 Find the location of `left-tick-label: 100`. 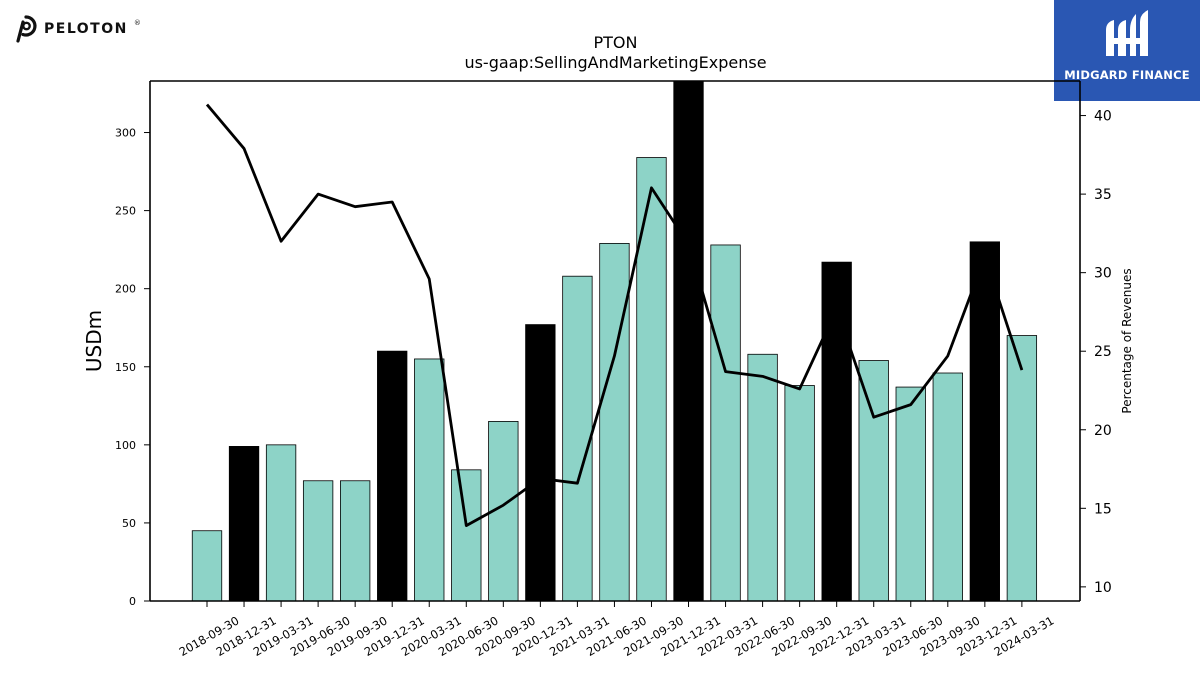

left-tick-label: 100 is located at coordinates (125, 445).